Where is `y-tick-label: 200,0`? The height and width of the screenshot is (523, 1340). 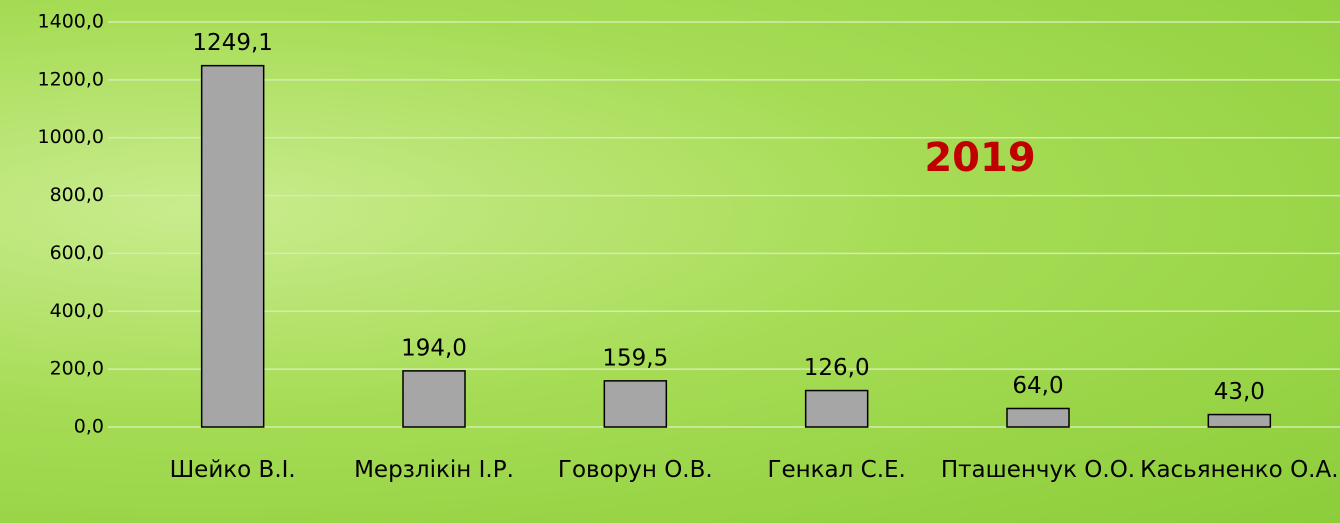
y-tick-label: 200,0 is located at coordinates (77, 369).